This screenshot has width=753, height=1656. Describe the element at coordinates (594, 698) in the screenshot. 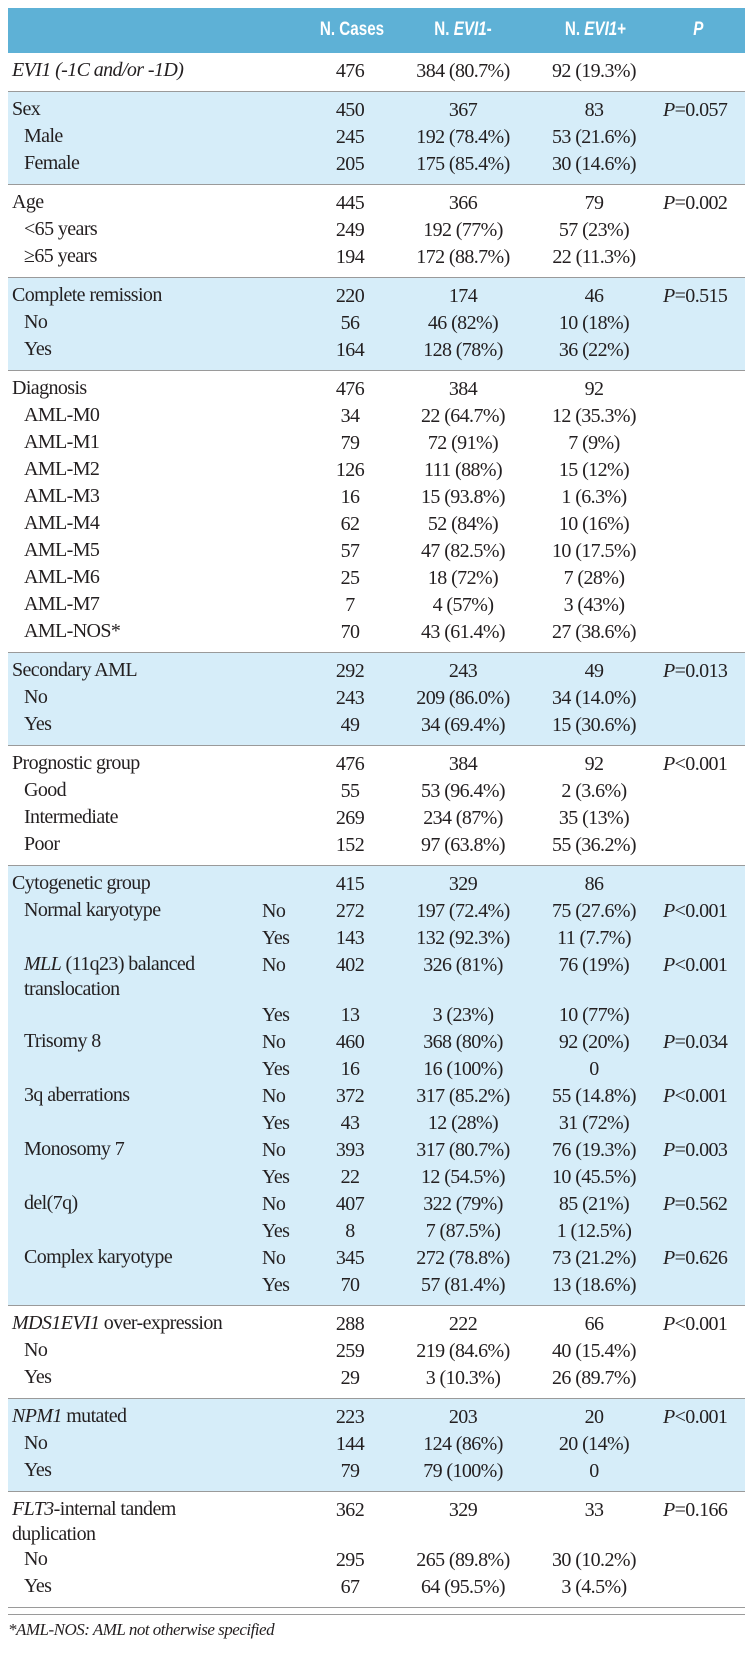

I see `n-evi1-pos-cell: 34 (14.0%)` at that location.